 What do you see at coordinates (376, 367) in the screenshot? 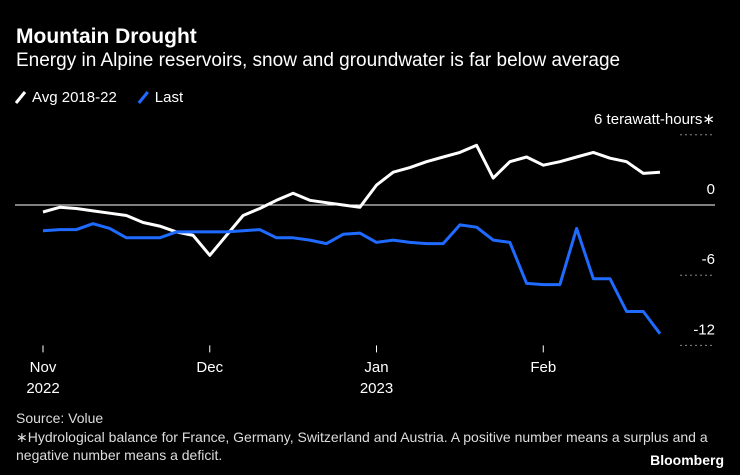
I see `x-tick-label-line: Jan` at bounding box center [376, 367].